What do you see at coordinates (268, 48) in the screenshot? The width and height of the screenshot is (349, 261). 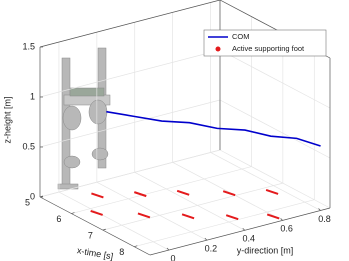 I see `legend-label: Active supporting foot` at bounding box center [268, 48].